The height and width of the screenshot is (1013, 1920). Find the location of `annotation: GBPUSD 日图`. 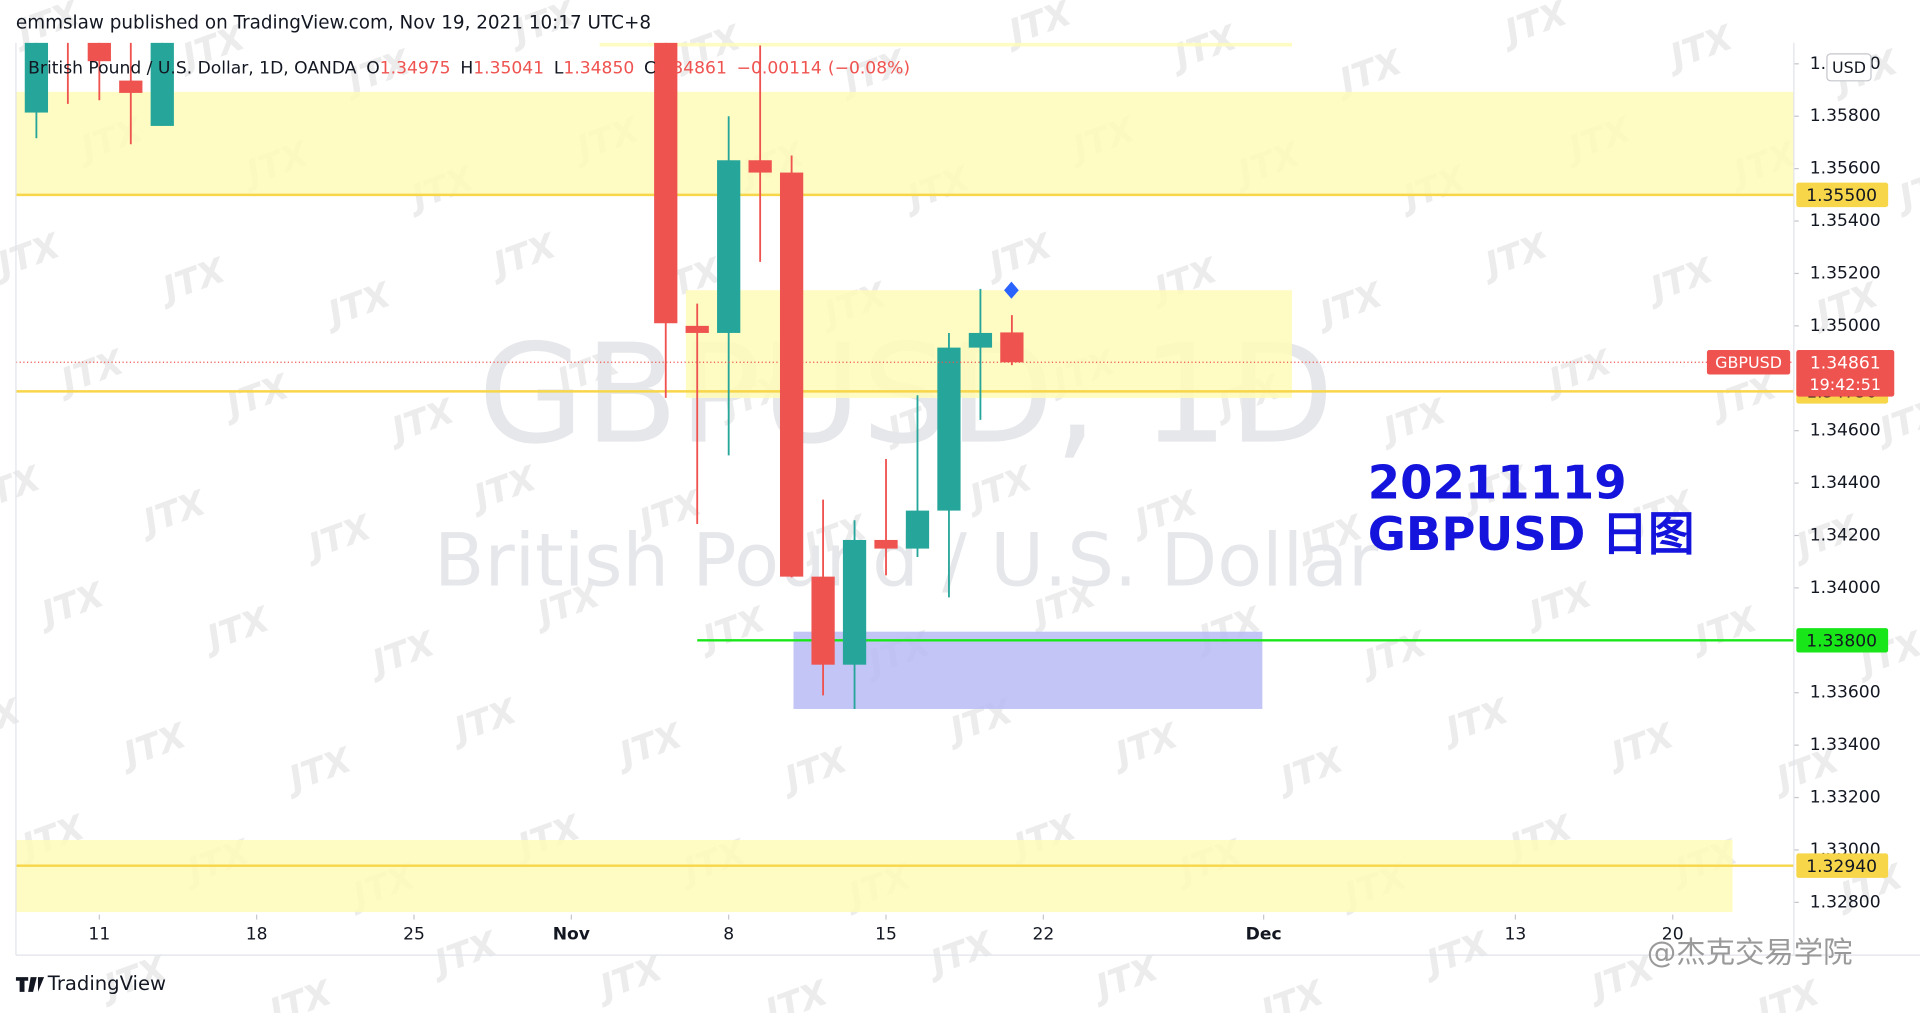

annotation: GBPUSD 日图 is located at coordinates (1531, 534).